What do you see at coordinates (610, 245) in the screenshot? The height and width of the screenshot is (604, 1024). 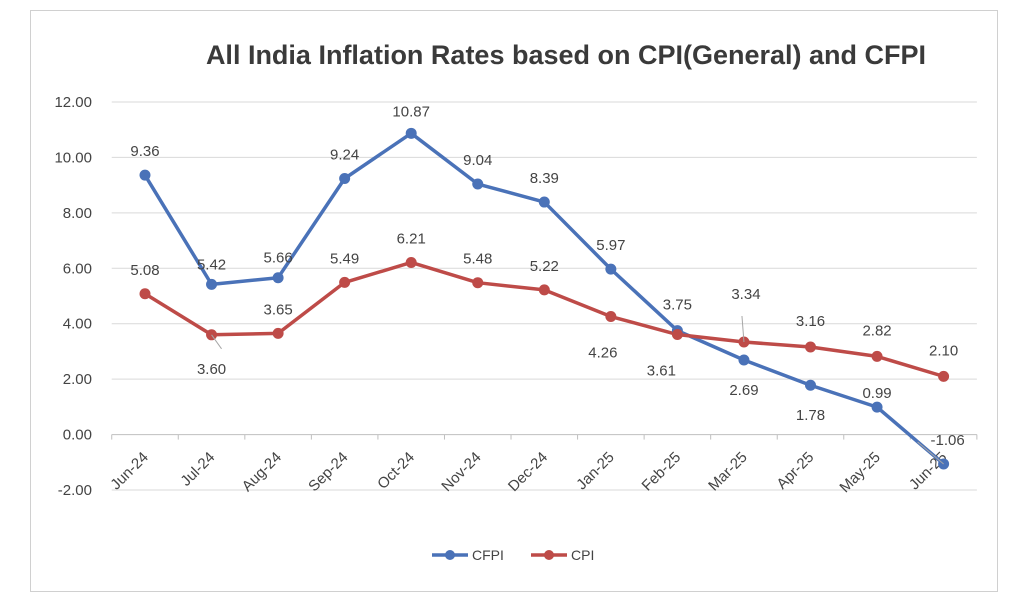 I see `data-label-cfpi: 5.97` at bounding box center [610, 245].